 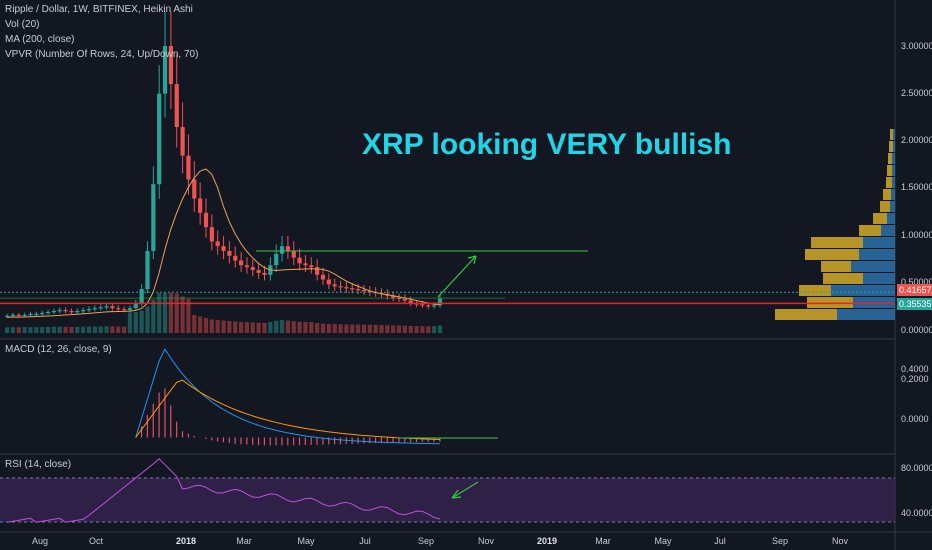 I want to click on price-tick: 1.00000, so click(x=916, y=235).